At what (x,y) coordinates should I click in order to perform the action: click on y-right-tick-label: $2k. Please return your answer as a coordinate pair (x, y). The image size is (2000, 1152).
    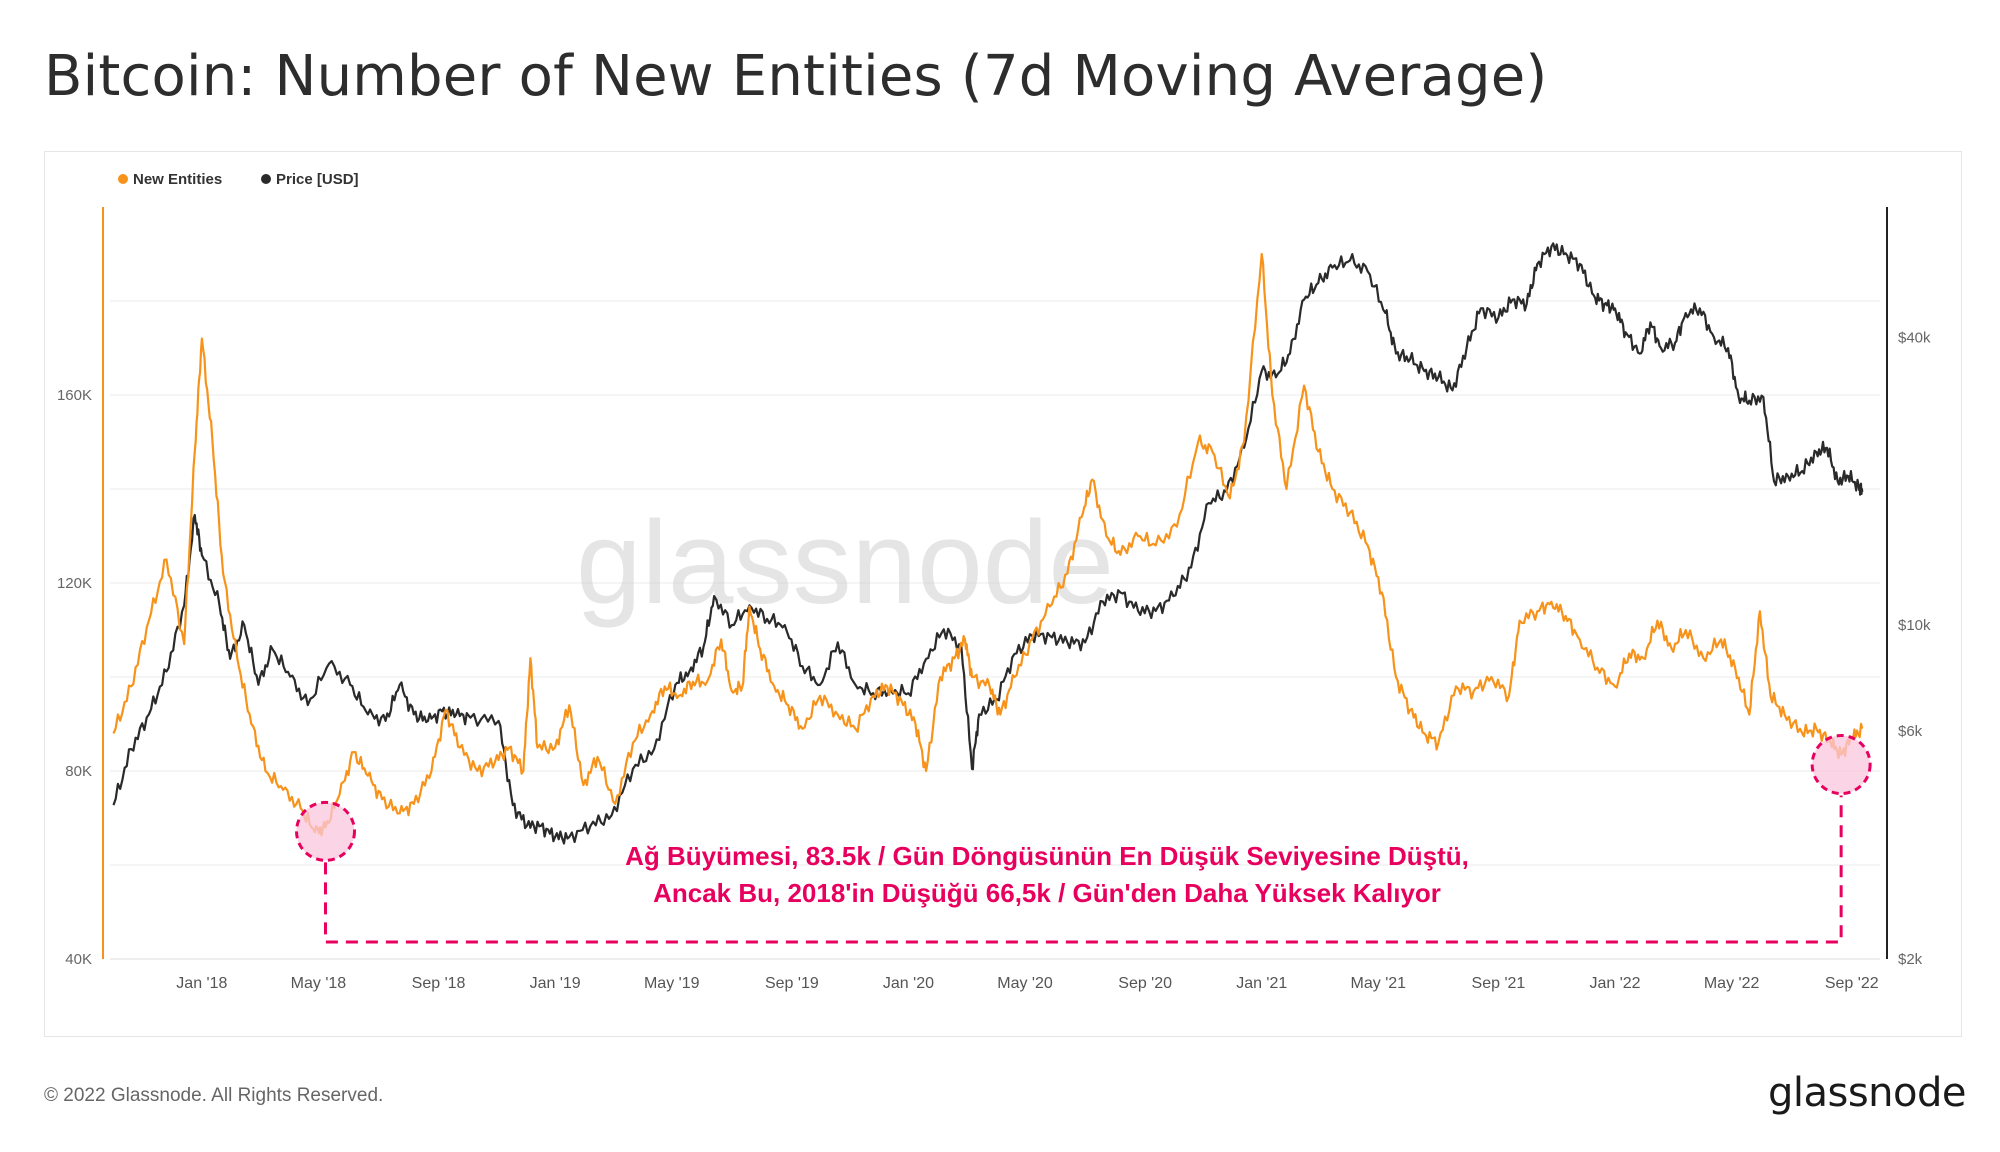
    Looking at the image, I should click on (1910, 959).